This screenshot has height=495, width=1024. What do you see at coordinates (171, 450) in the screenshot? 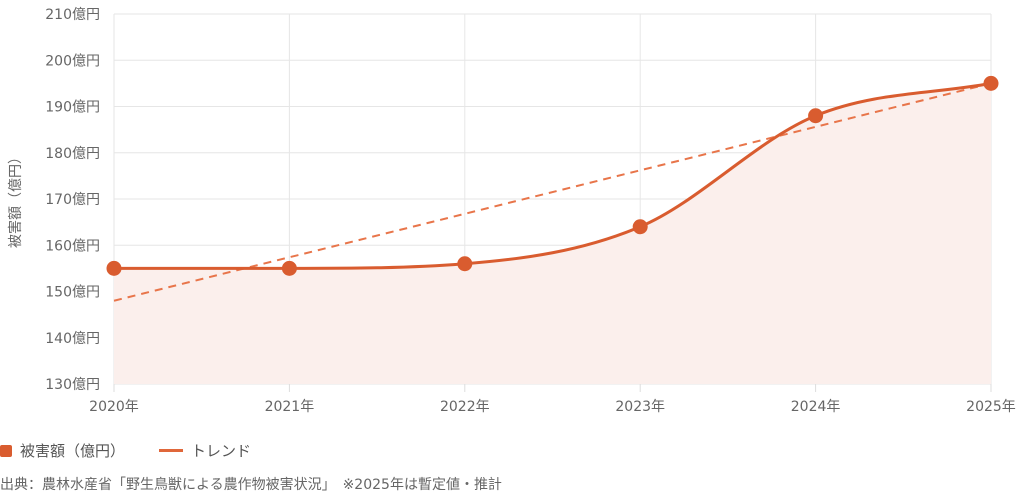
I see `legend-swatch-trend` at bounding box center [171, 450].